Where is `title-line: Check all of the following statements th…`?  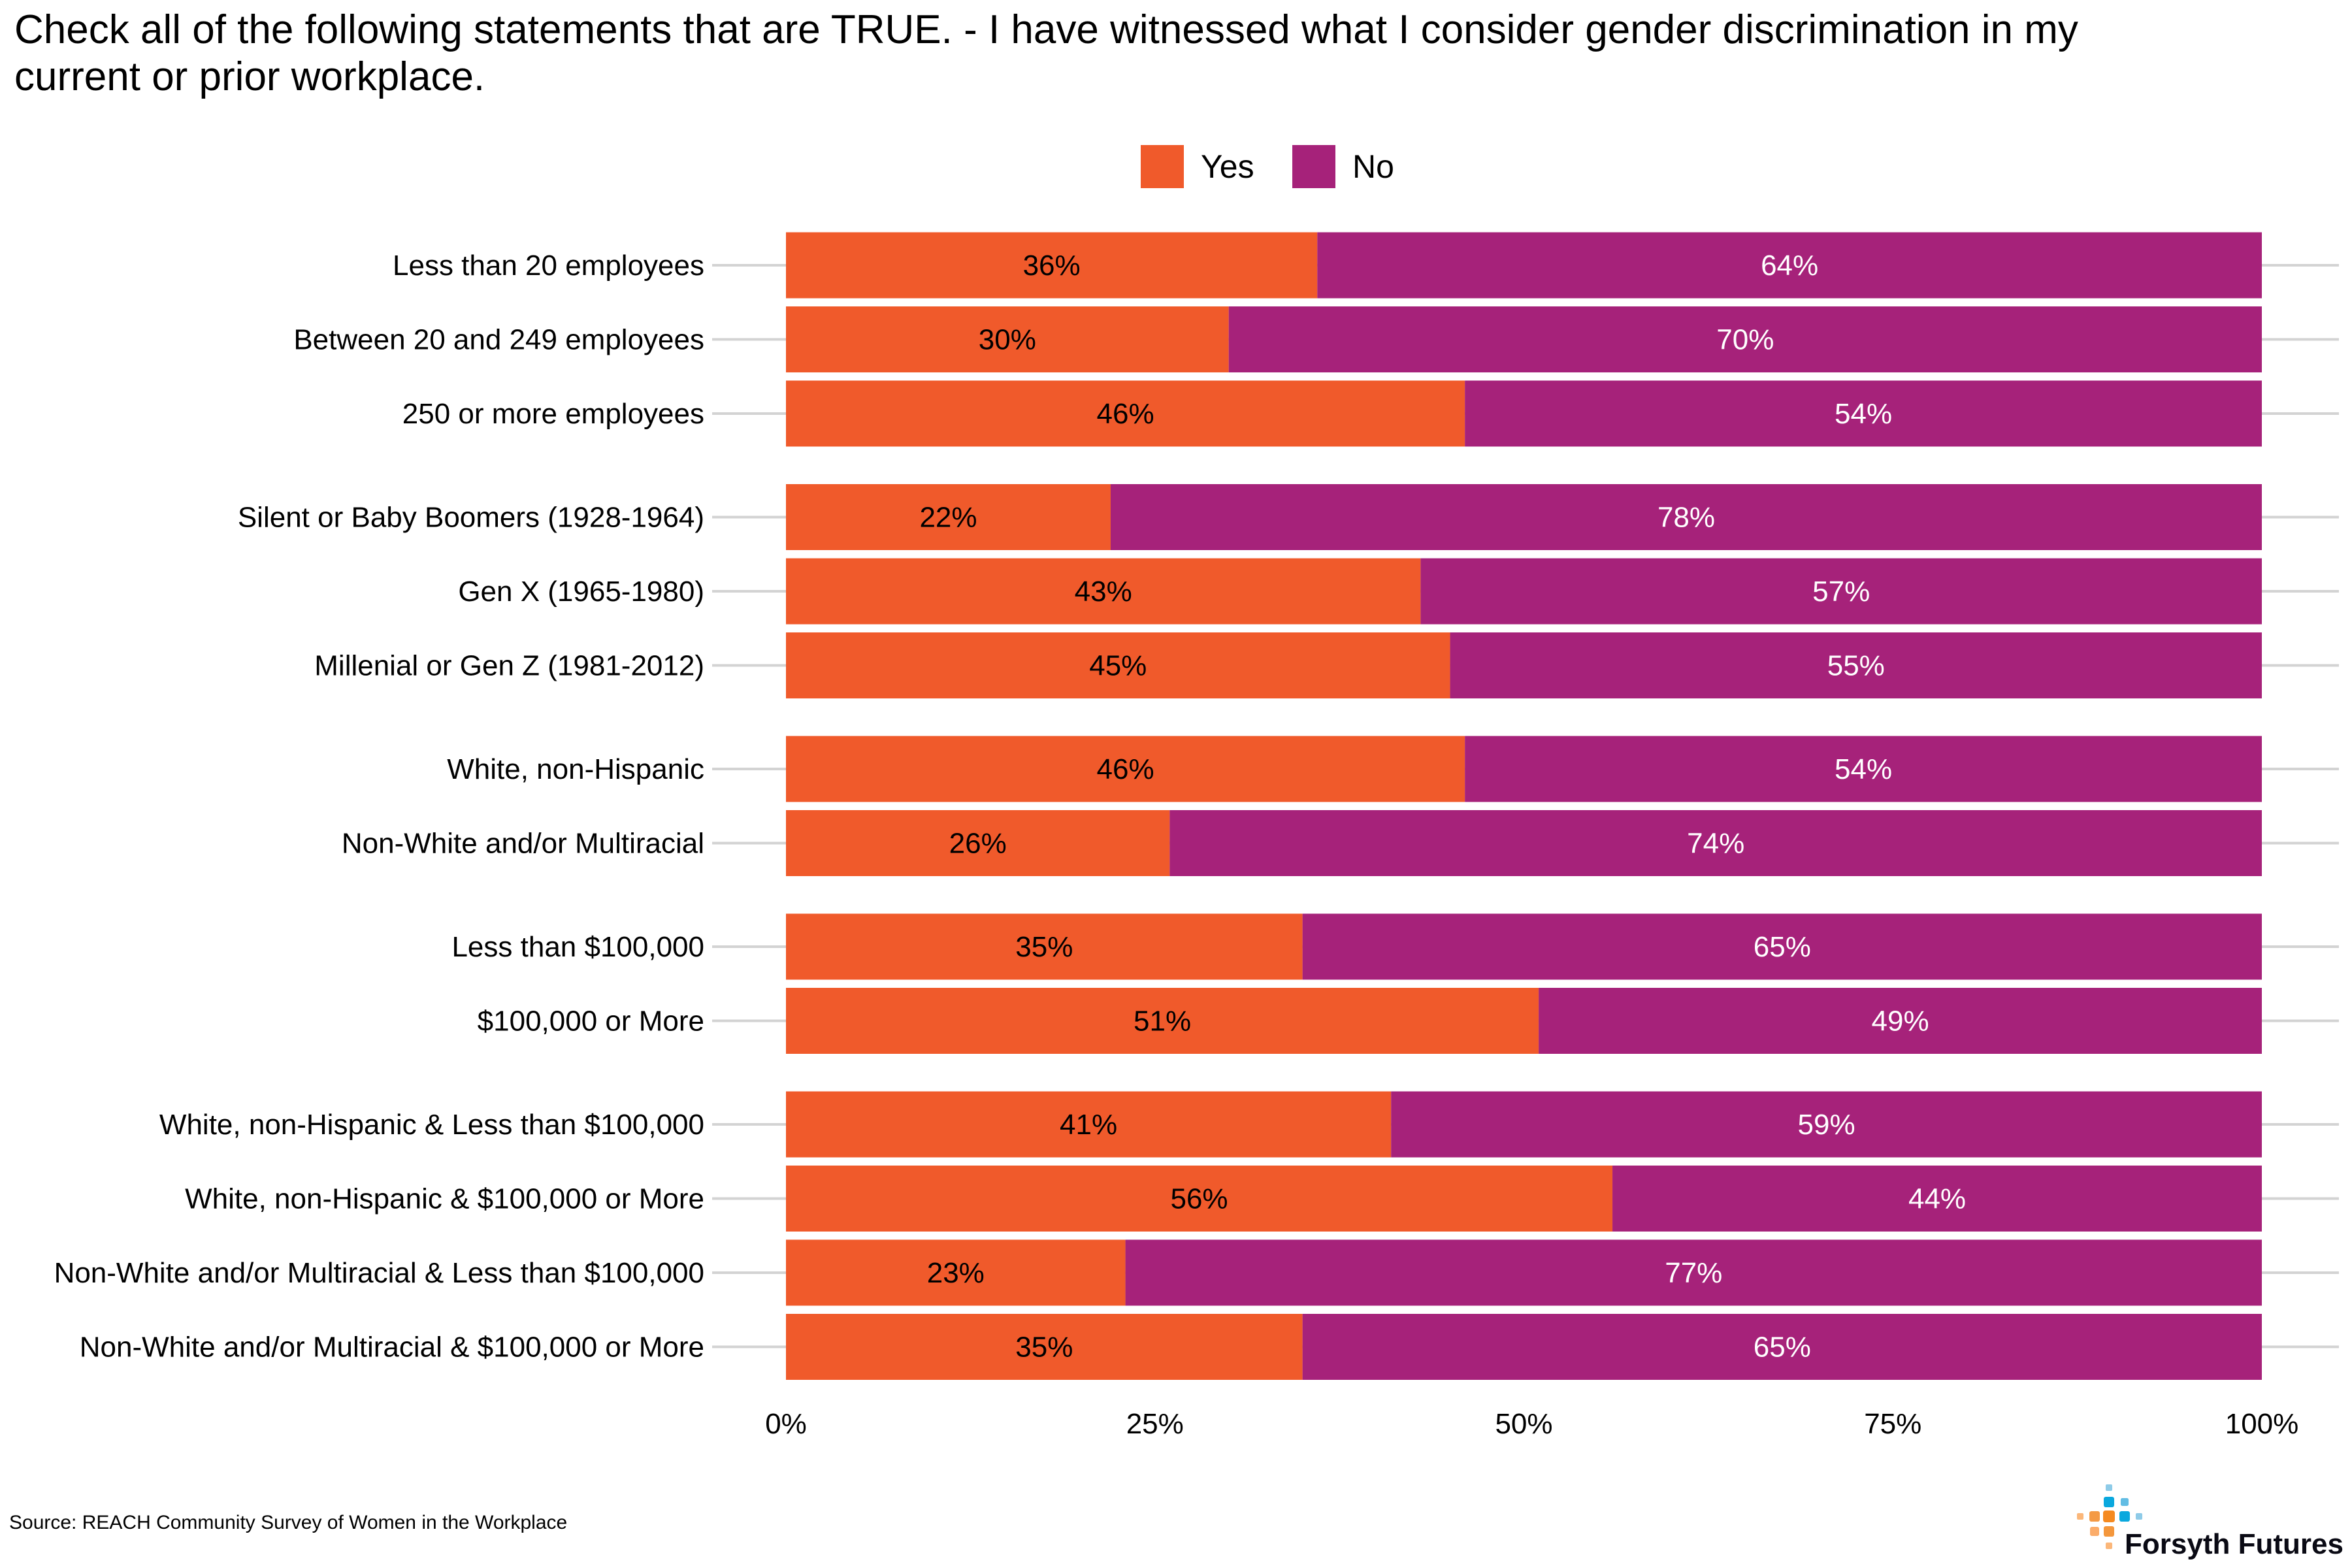
title-line: Check all of the following statements th… is located at coordinates (1046, 29).